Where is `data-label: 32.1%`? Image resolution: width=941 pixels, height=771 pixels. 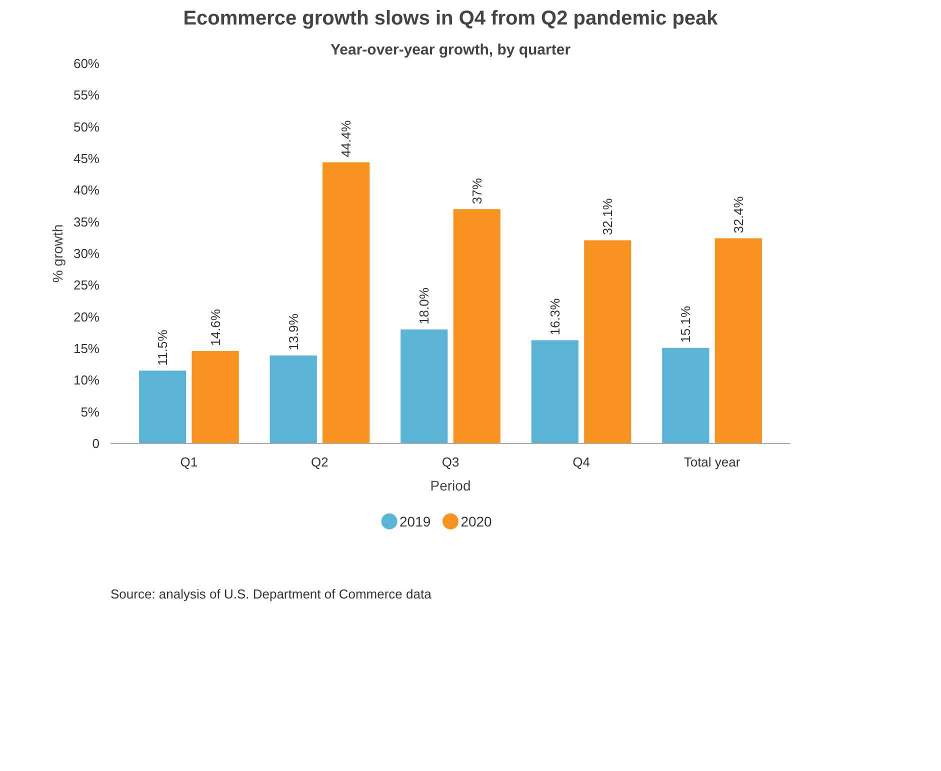
data-label: 32.1% is located at coordinates (608, 217).